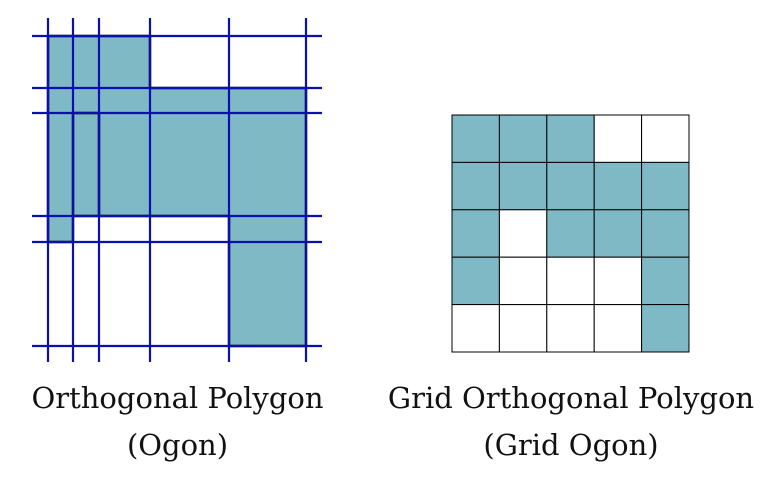 The width and height of the screenshot is (780, 480). I want to click on empty-cell-r4c2, so click(523, 281).